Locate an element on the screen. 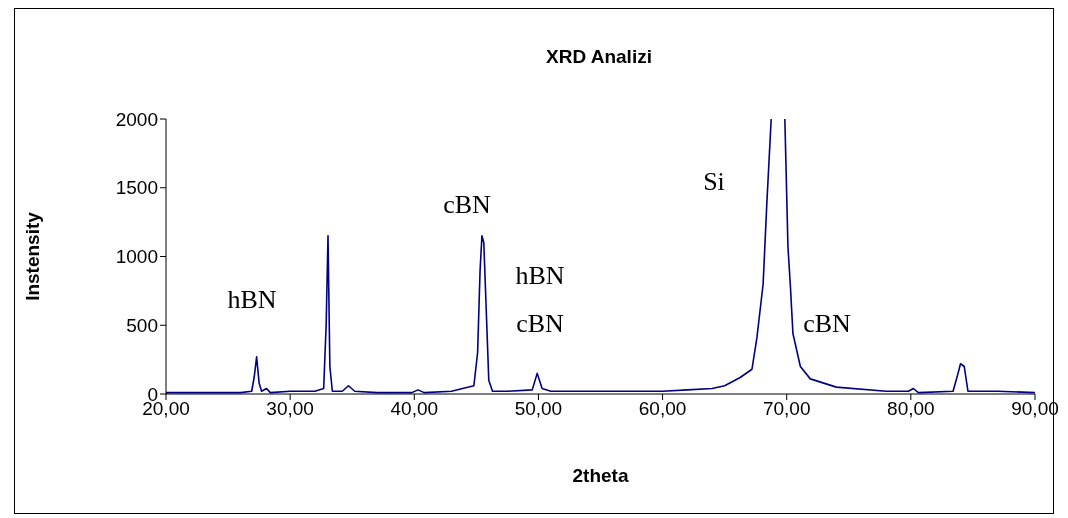 This screenshot has height=518, width=1068. x-tick-label: 40,00 is located at coordinates (414, 409).